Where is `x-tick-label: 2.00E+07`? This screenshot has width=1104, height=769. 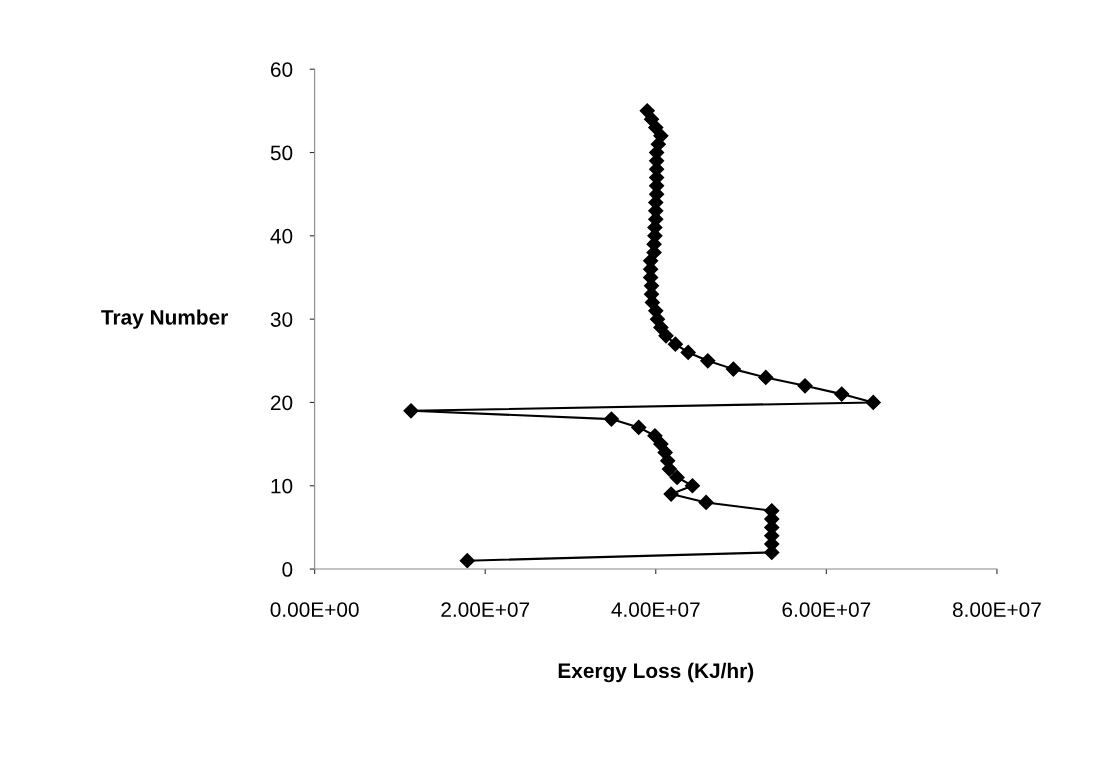 x-tick-label: 2.00E+07 is located at coordinates (485, 609).